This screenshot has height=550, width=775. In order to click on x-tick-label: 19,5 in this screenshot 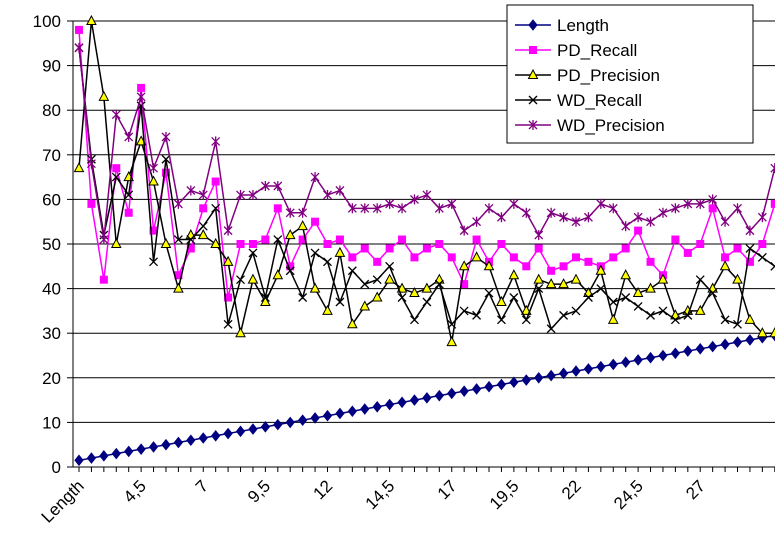, I will do `click(504, 494)`.